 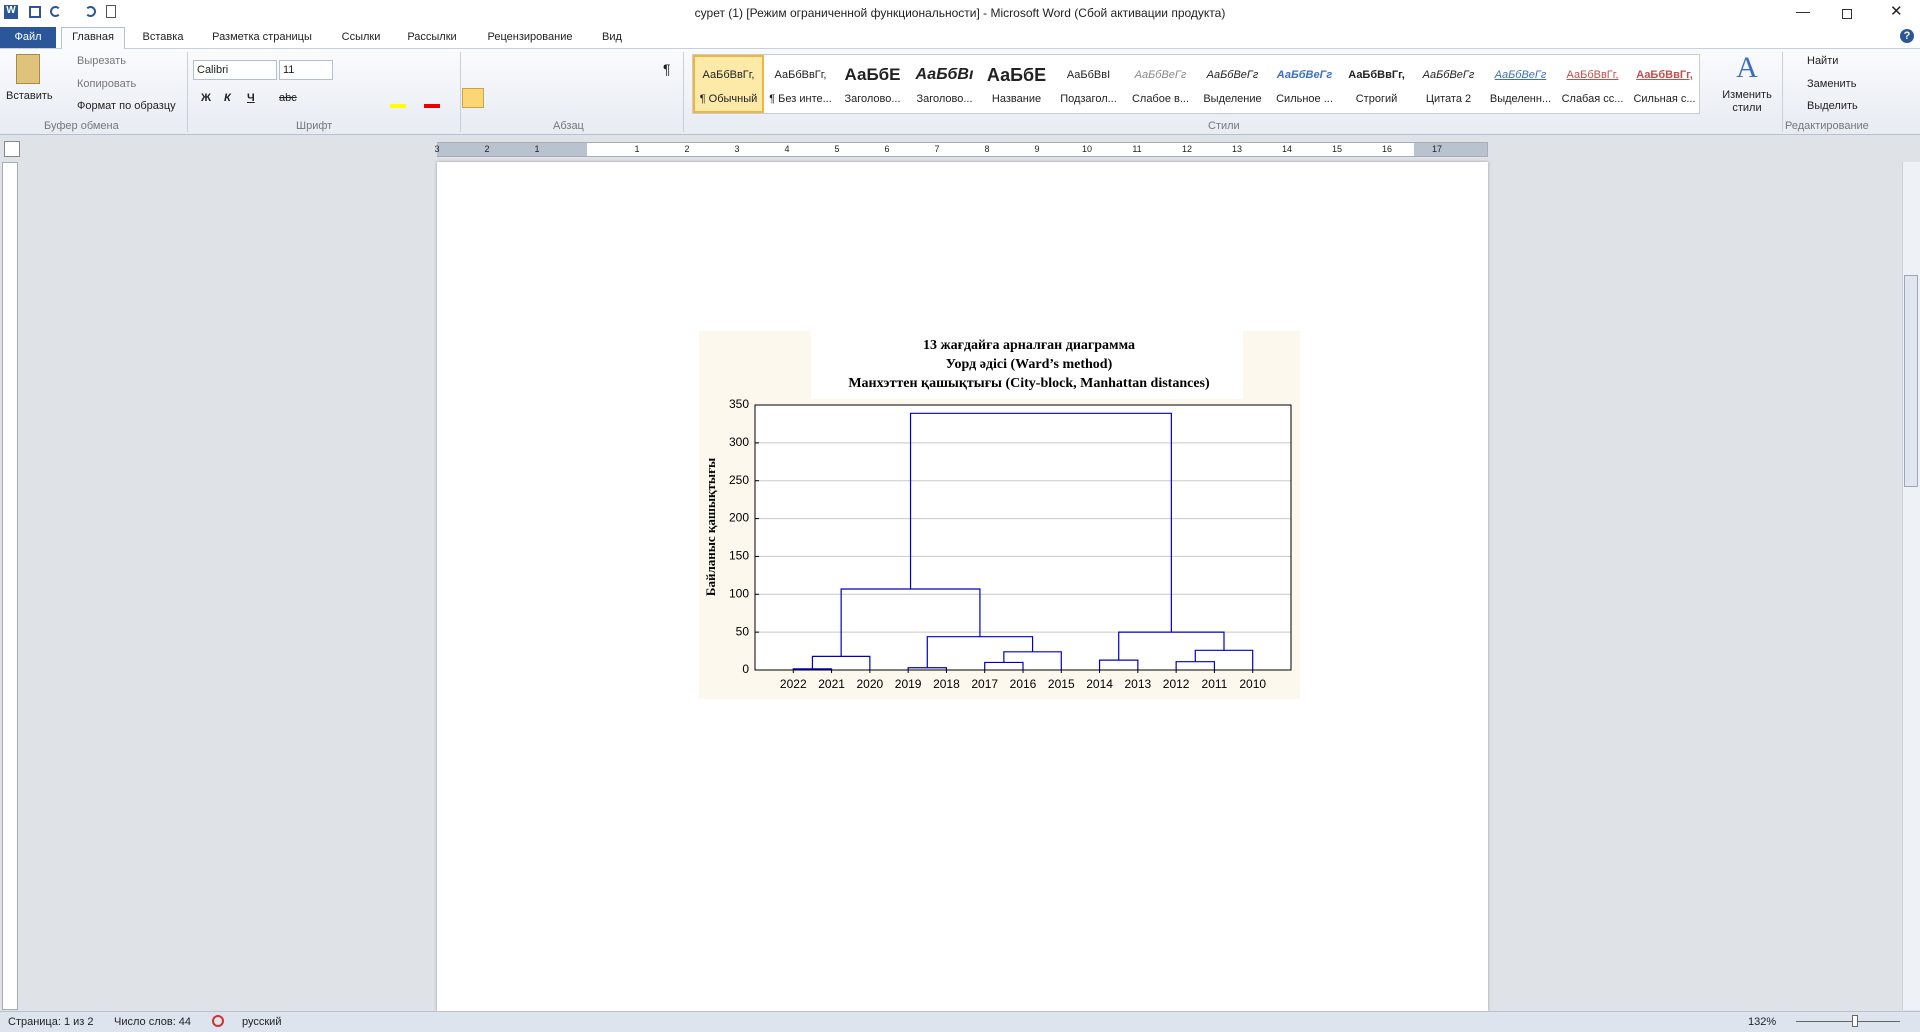 I want to click on app-icon: W, so click(x=11, y=12).